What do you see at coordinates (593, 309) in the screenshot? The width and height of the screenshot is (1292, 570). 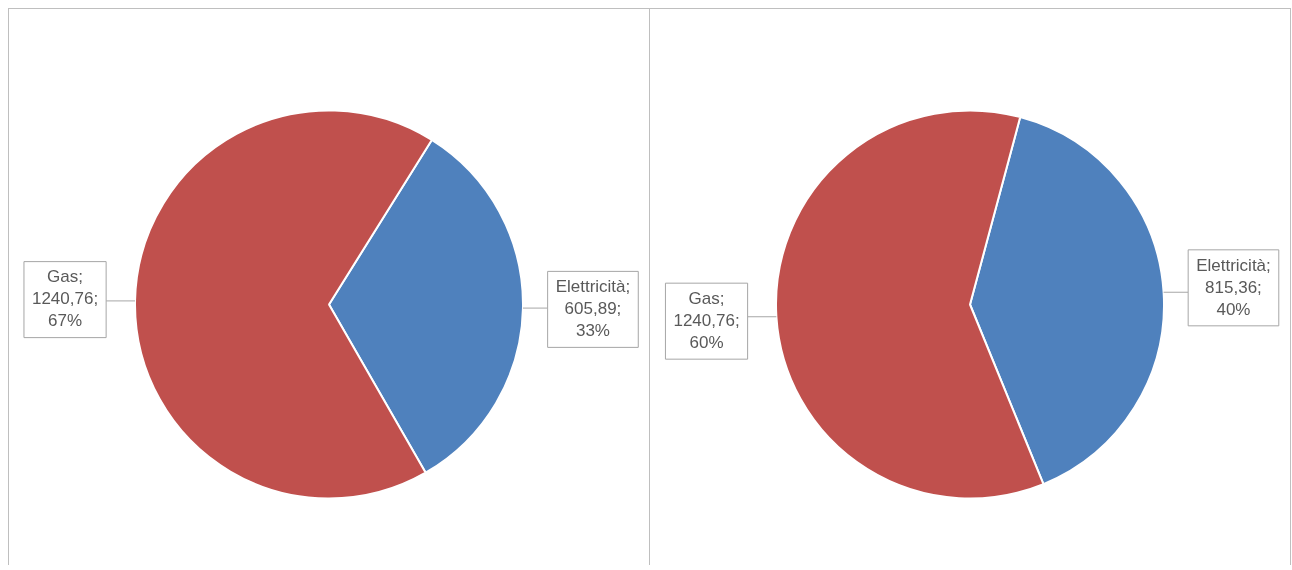 I see `slice-label: Elettricità; 605,89; 33%` at bounding box center [593, 309].